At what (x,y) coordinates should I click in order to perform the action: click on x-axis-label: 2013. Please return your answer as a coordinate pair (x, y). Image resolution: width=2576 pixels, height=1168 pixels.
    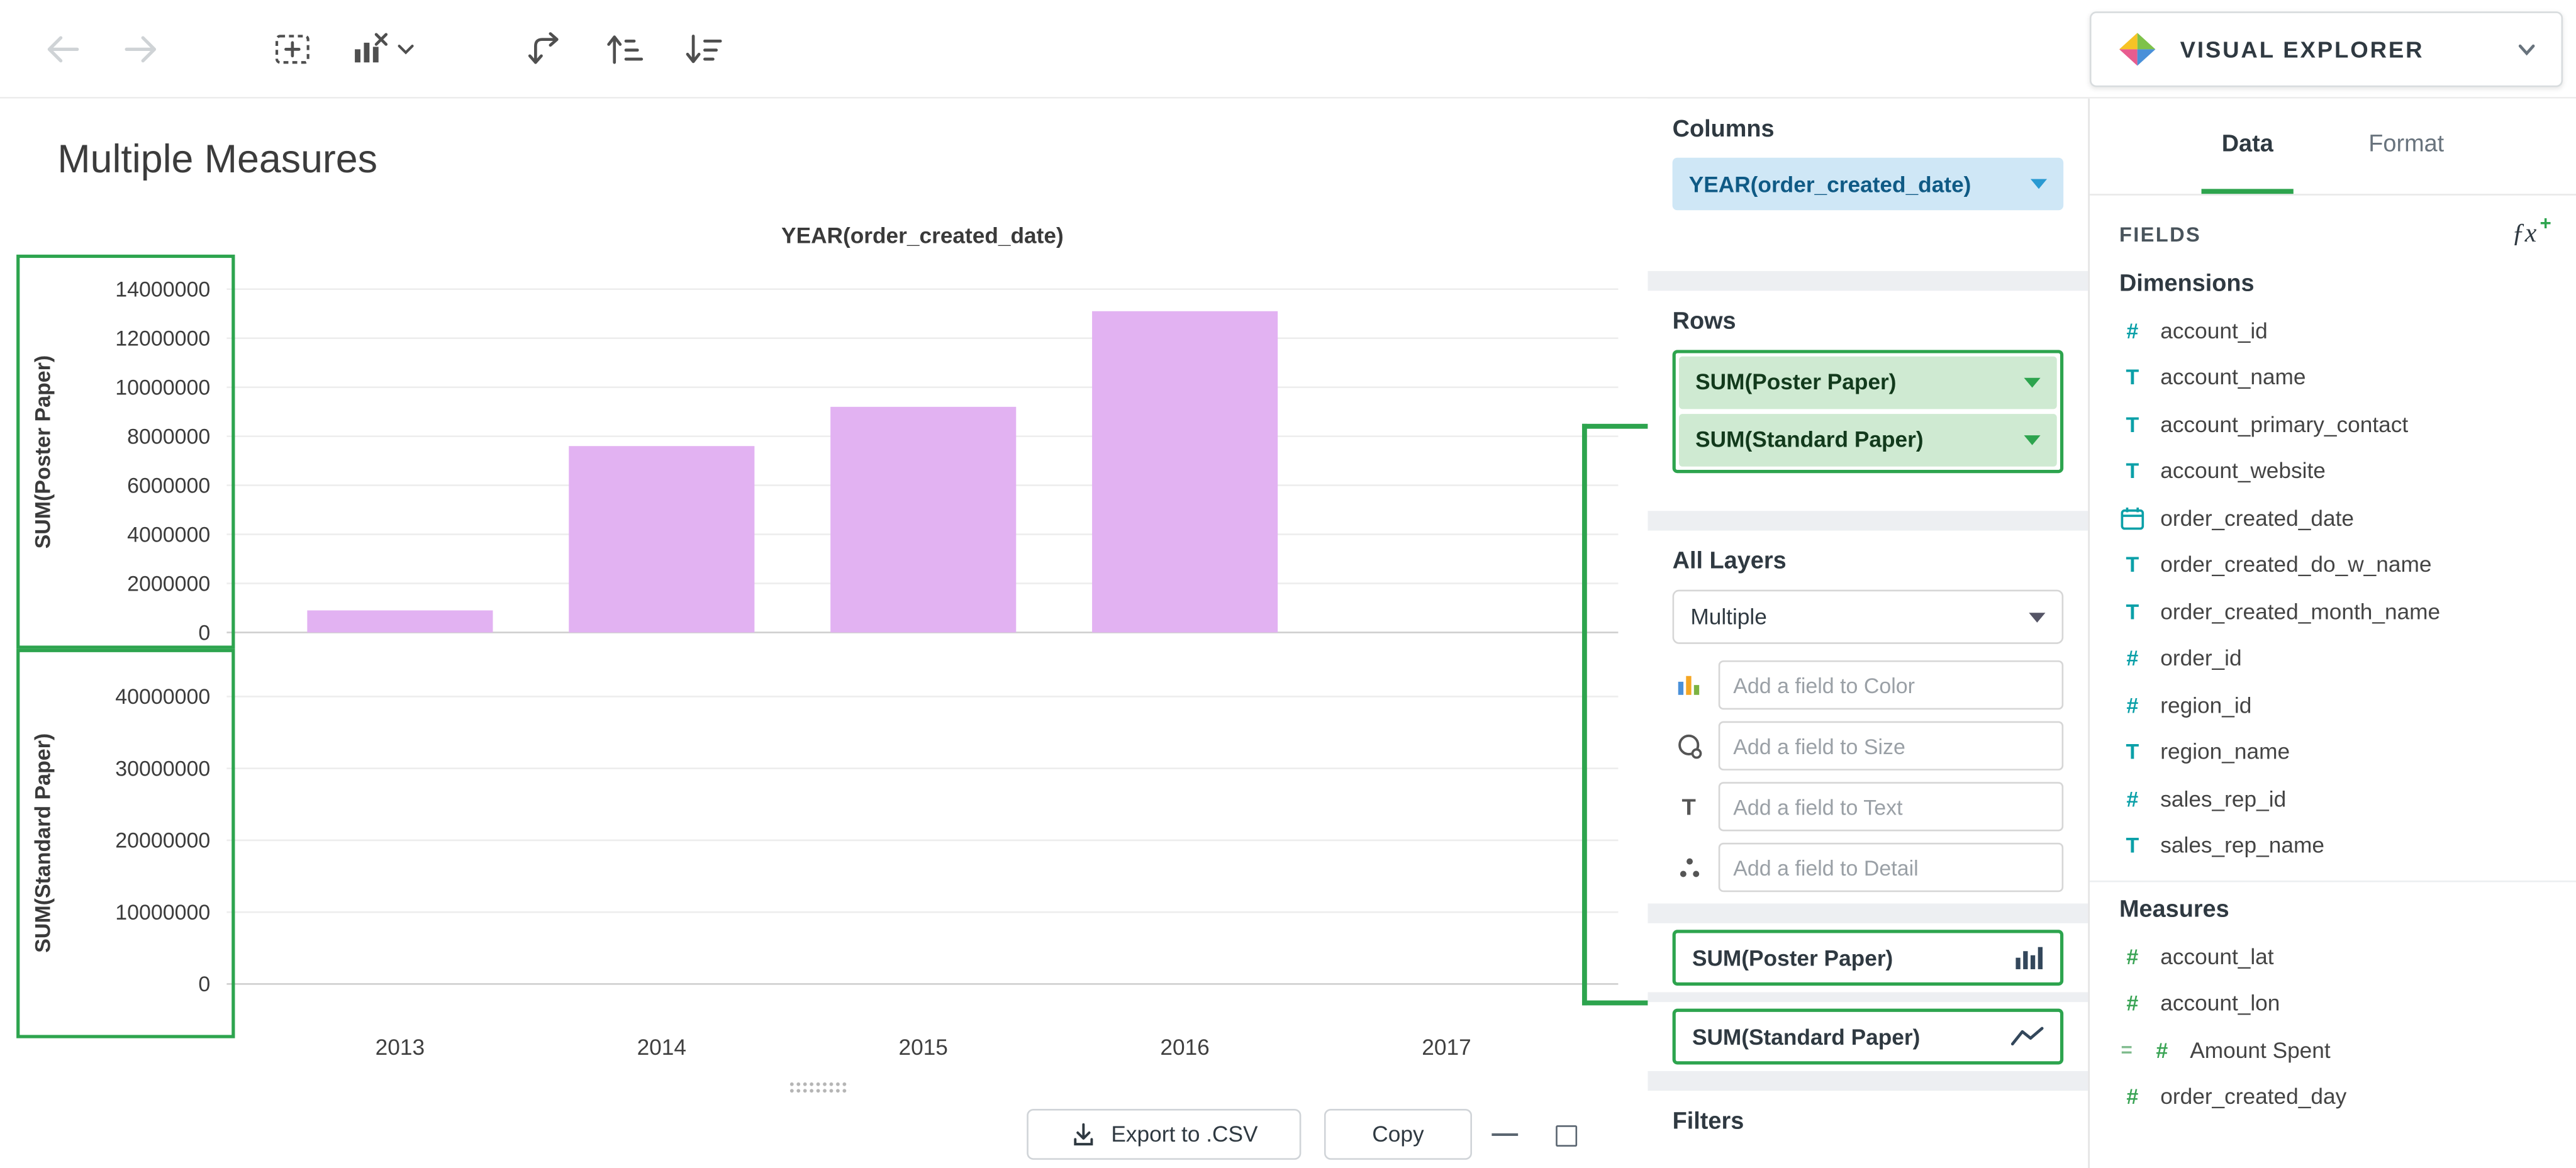
    Looking at the image, I should click on (400, 1047).